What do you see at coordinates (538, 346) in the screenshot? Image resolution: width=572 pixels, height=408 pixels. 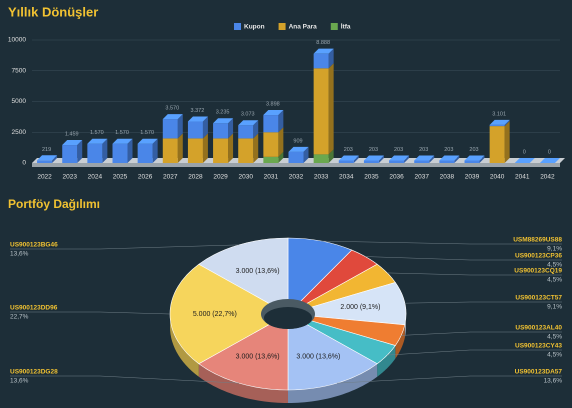 I see `slice-name: US900123CY43` at bounding box center [538, 346].